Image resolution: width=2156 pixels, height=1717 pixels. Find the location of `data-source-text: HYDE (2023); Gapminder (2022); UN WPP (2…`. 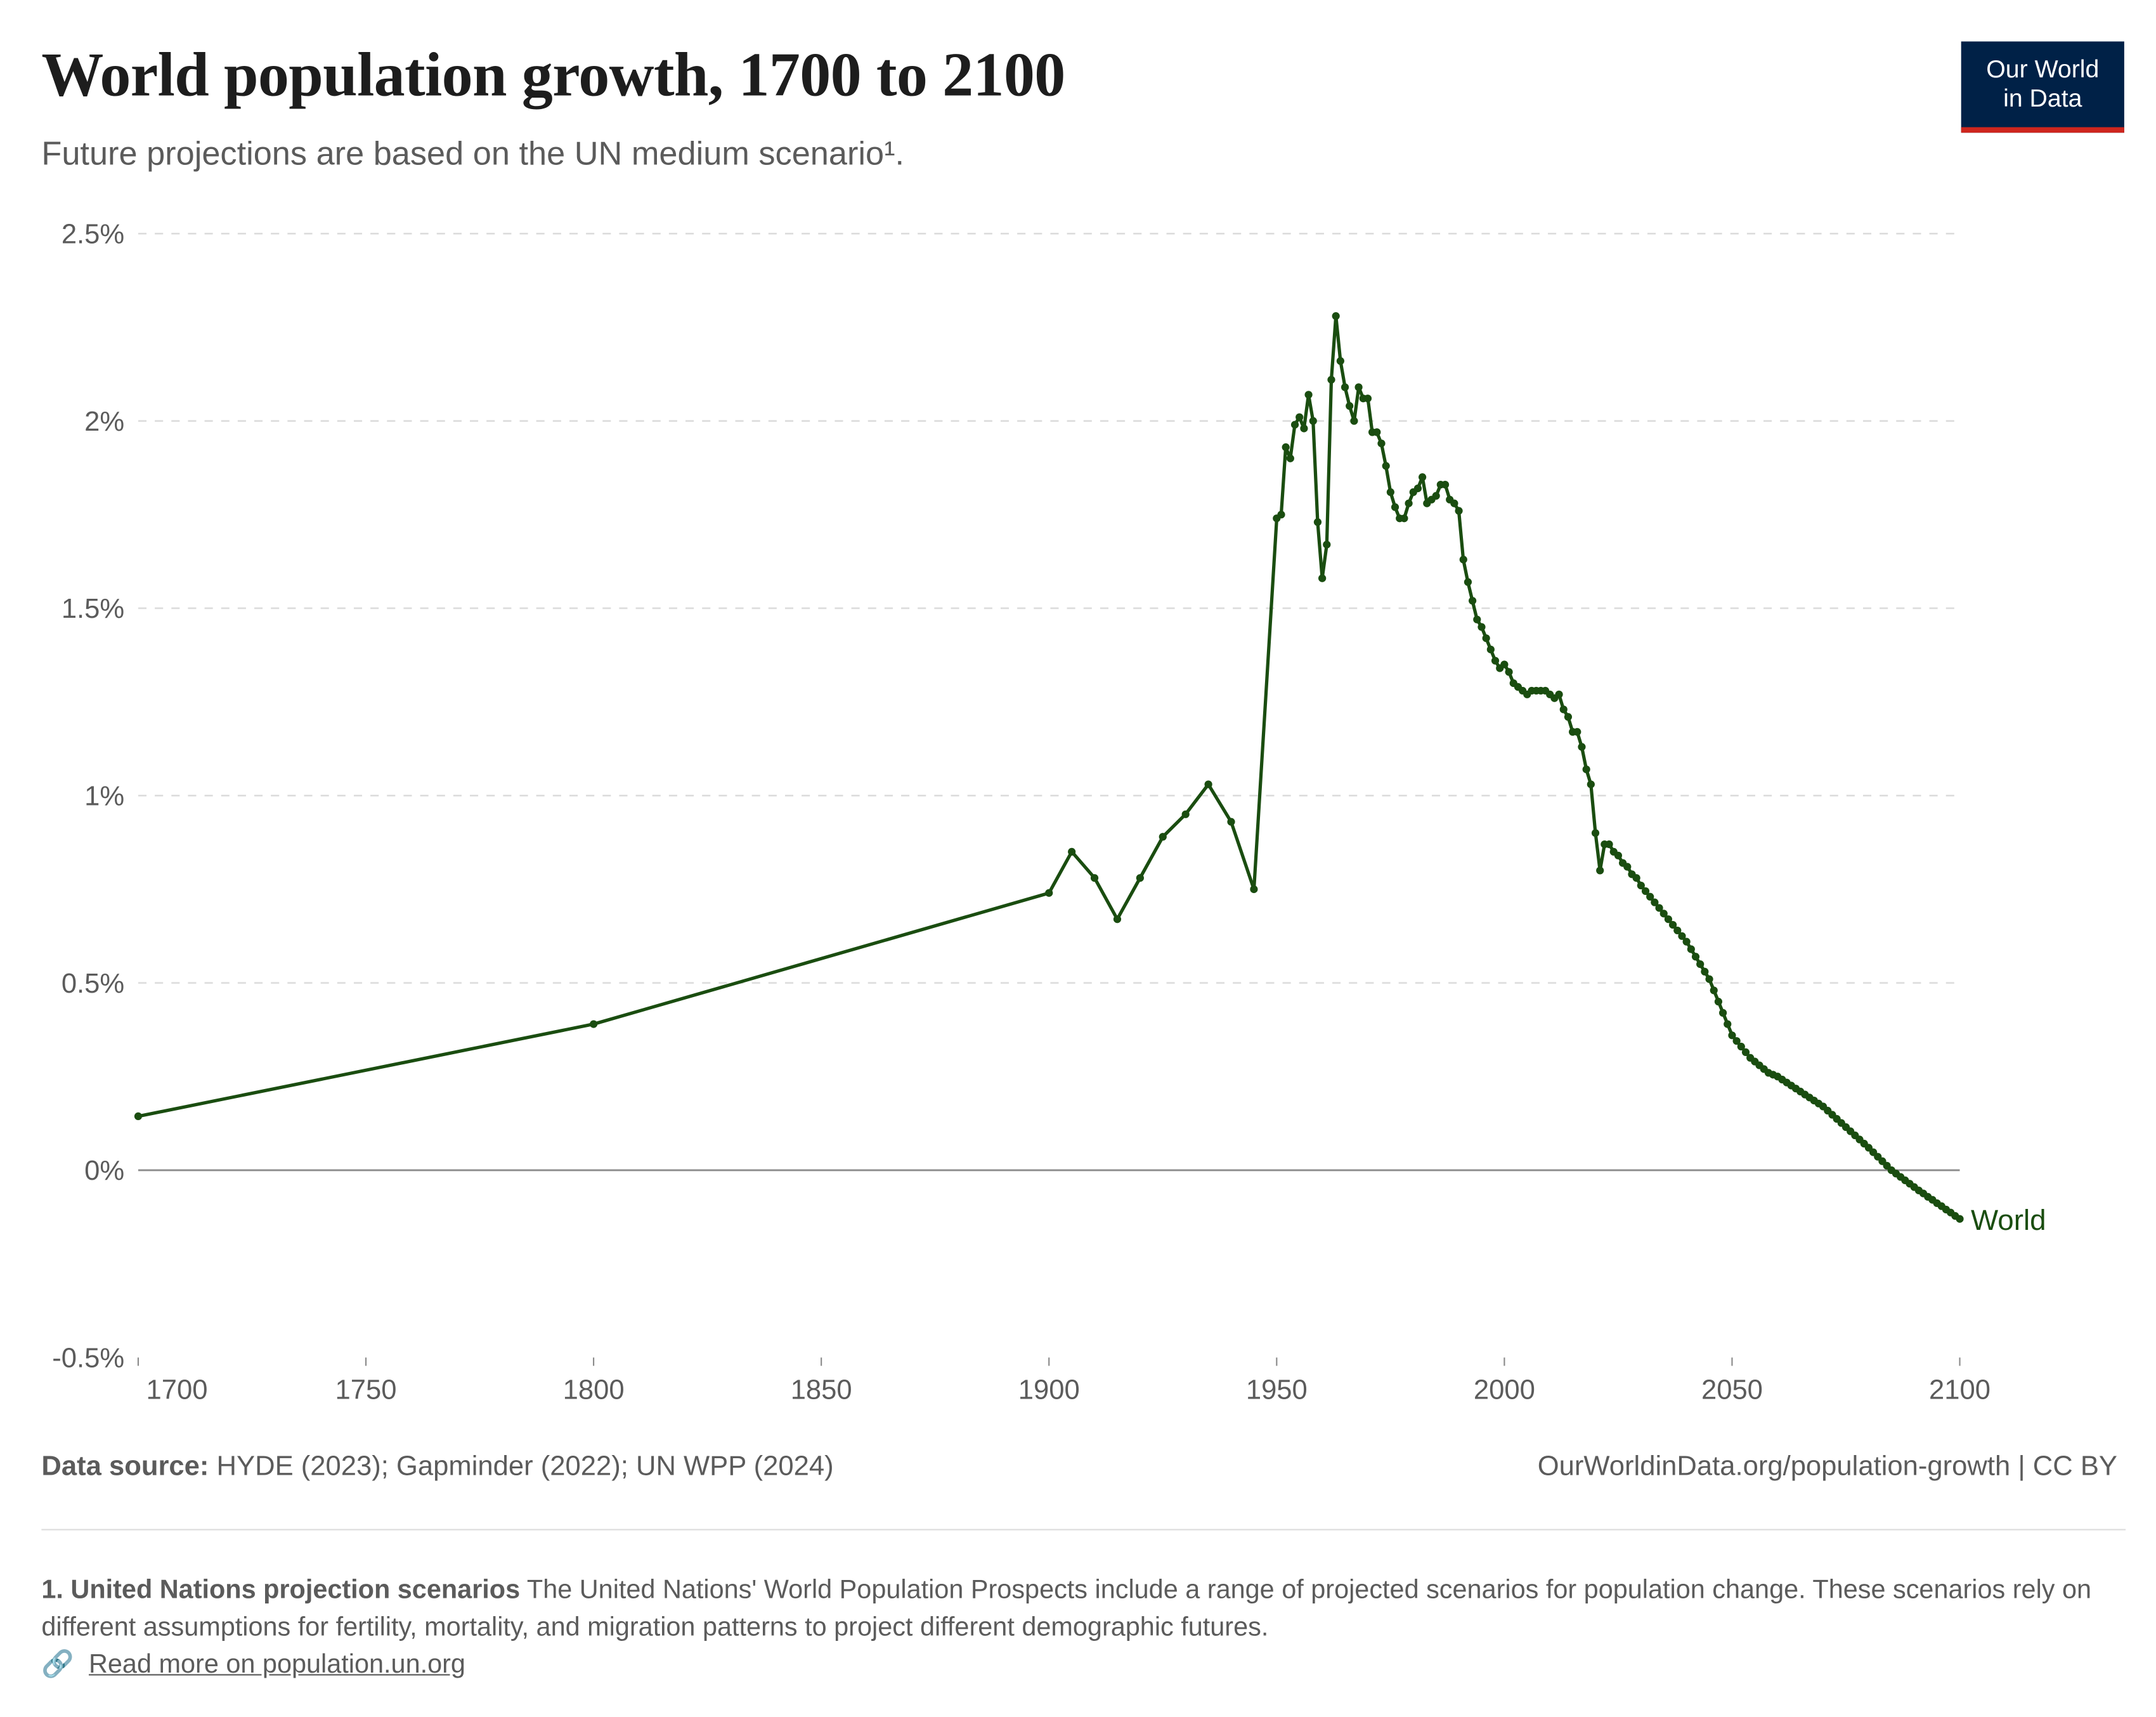

data-source-text: HYDE (2023); Gapminder (2022); UN WPP (2… is located at coordinates (521, 1466).